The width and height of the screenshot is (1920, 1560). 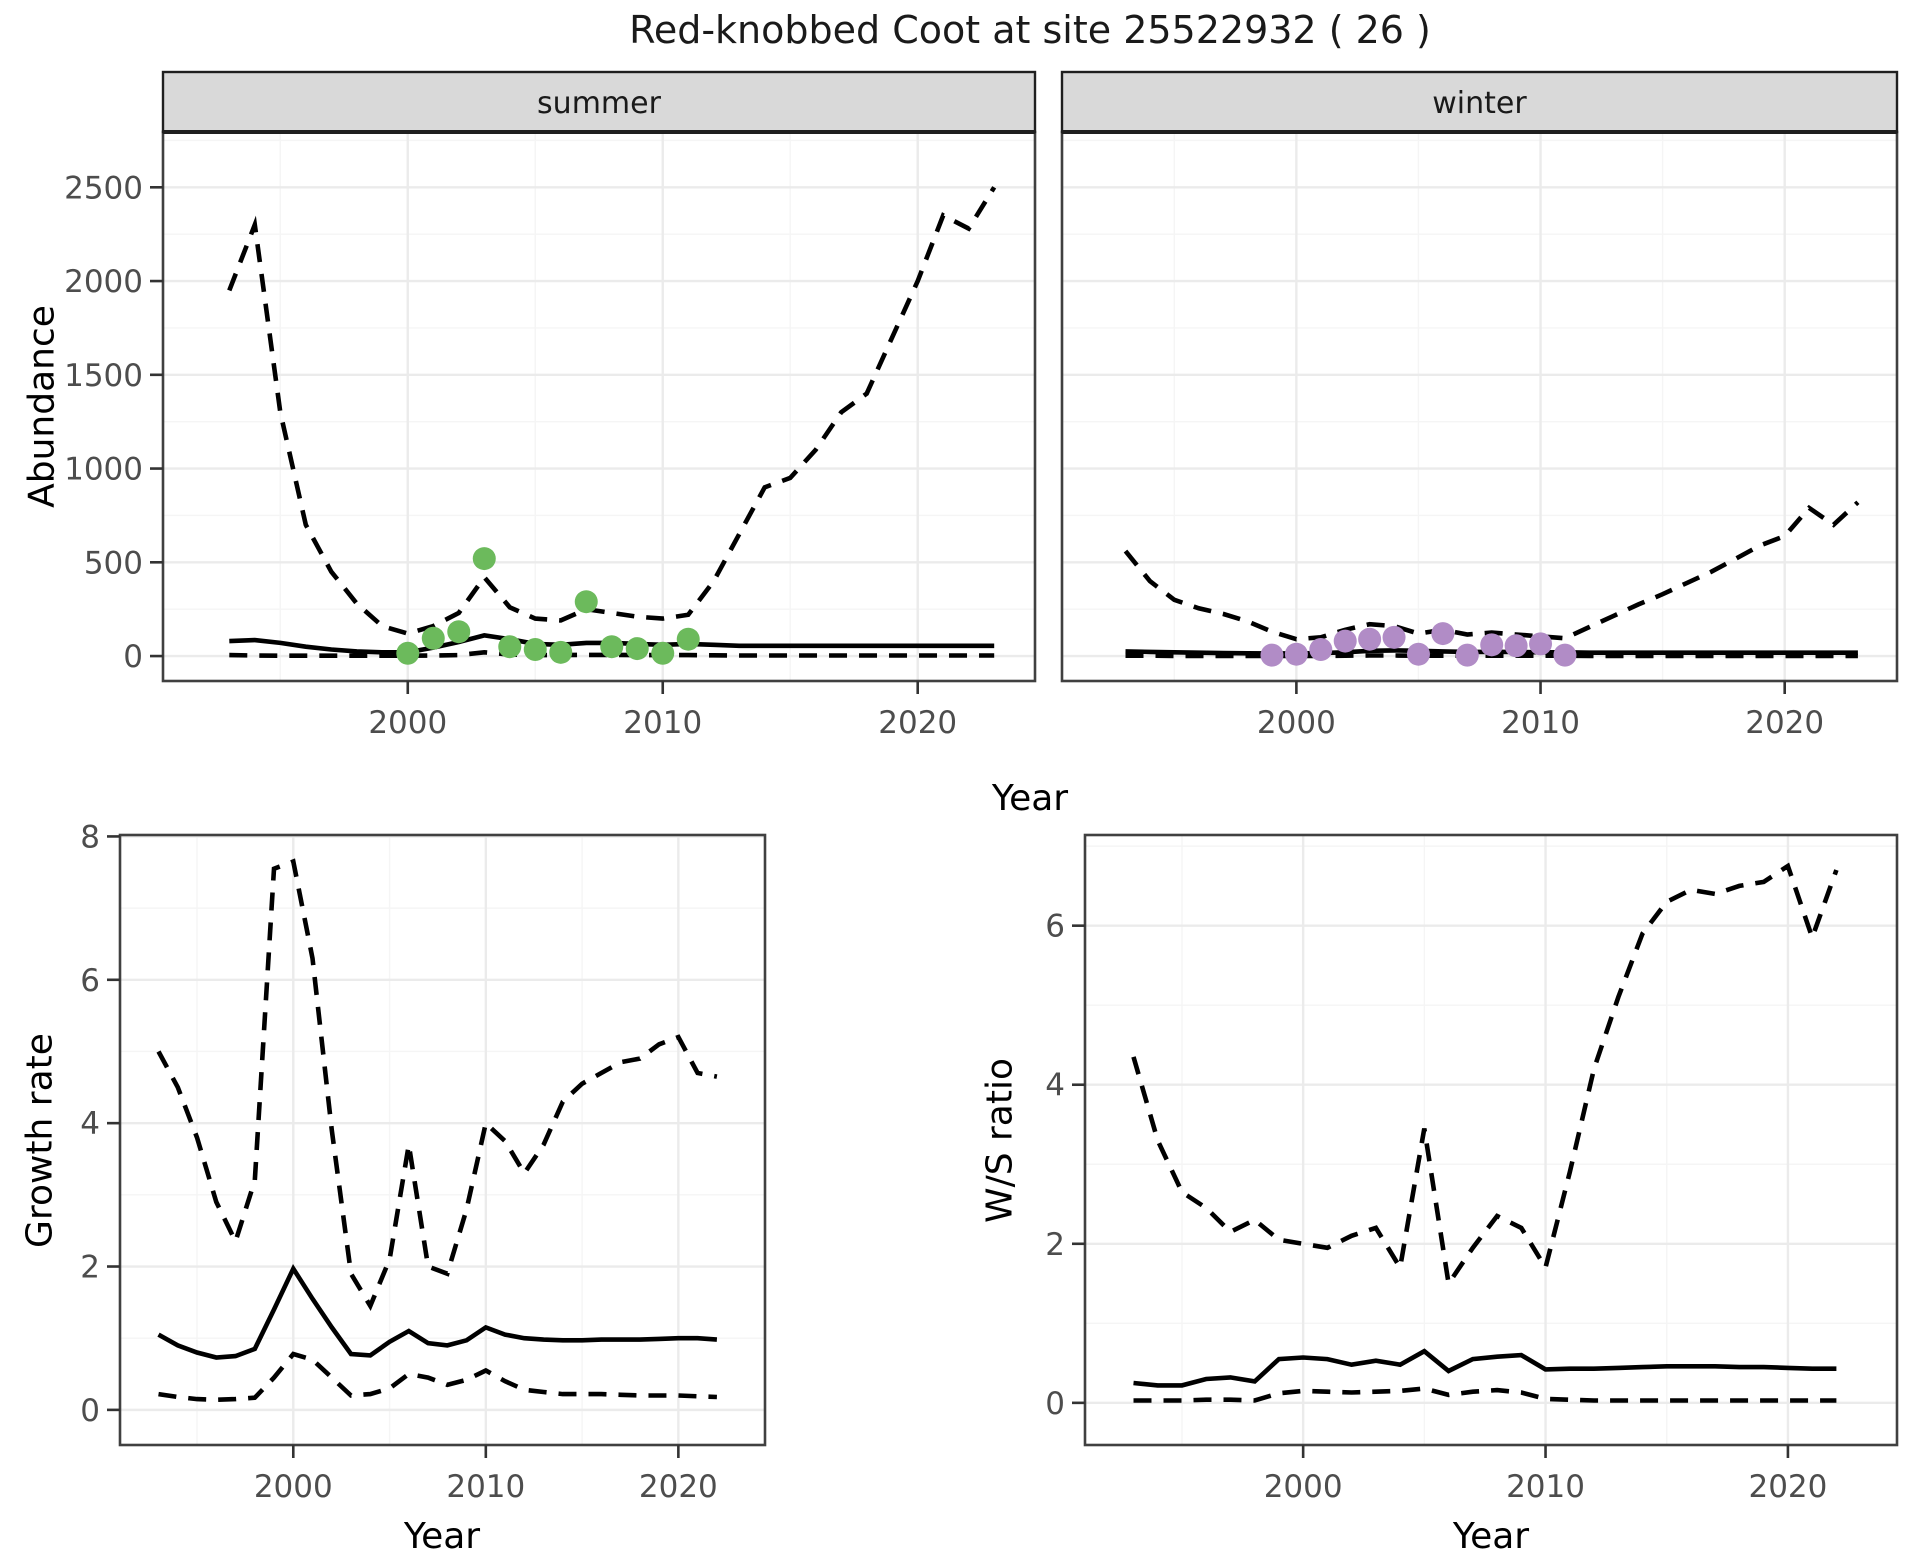 What do you see at coordinates (103, 188) in the screenshot?
I see `y-tick-label: 2500` at bounding box center [103, 188].